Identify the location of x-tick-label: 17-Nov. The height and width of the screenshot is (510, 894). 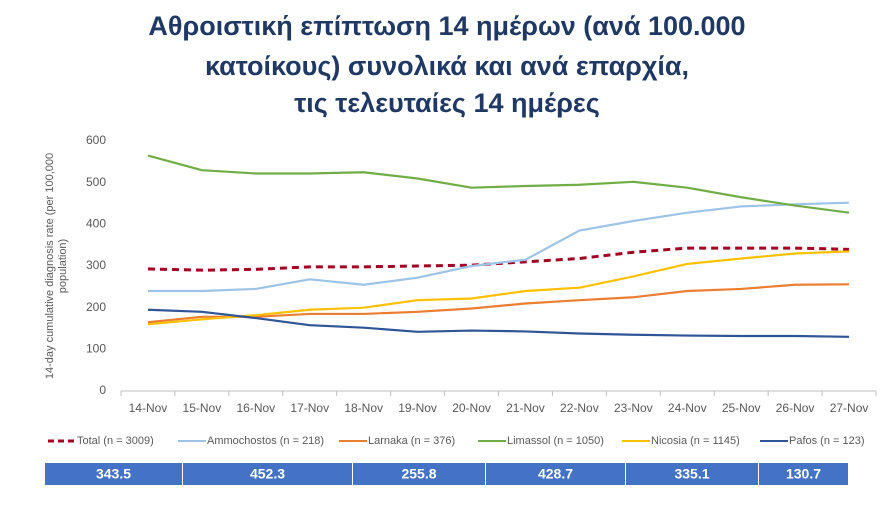
(309, 408).